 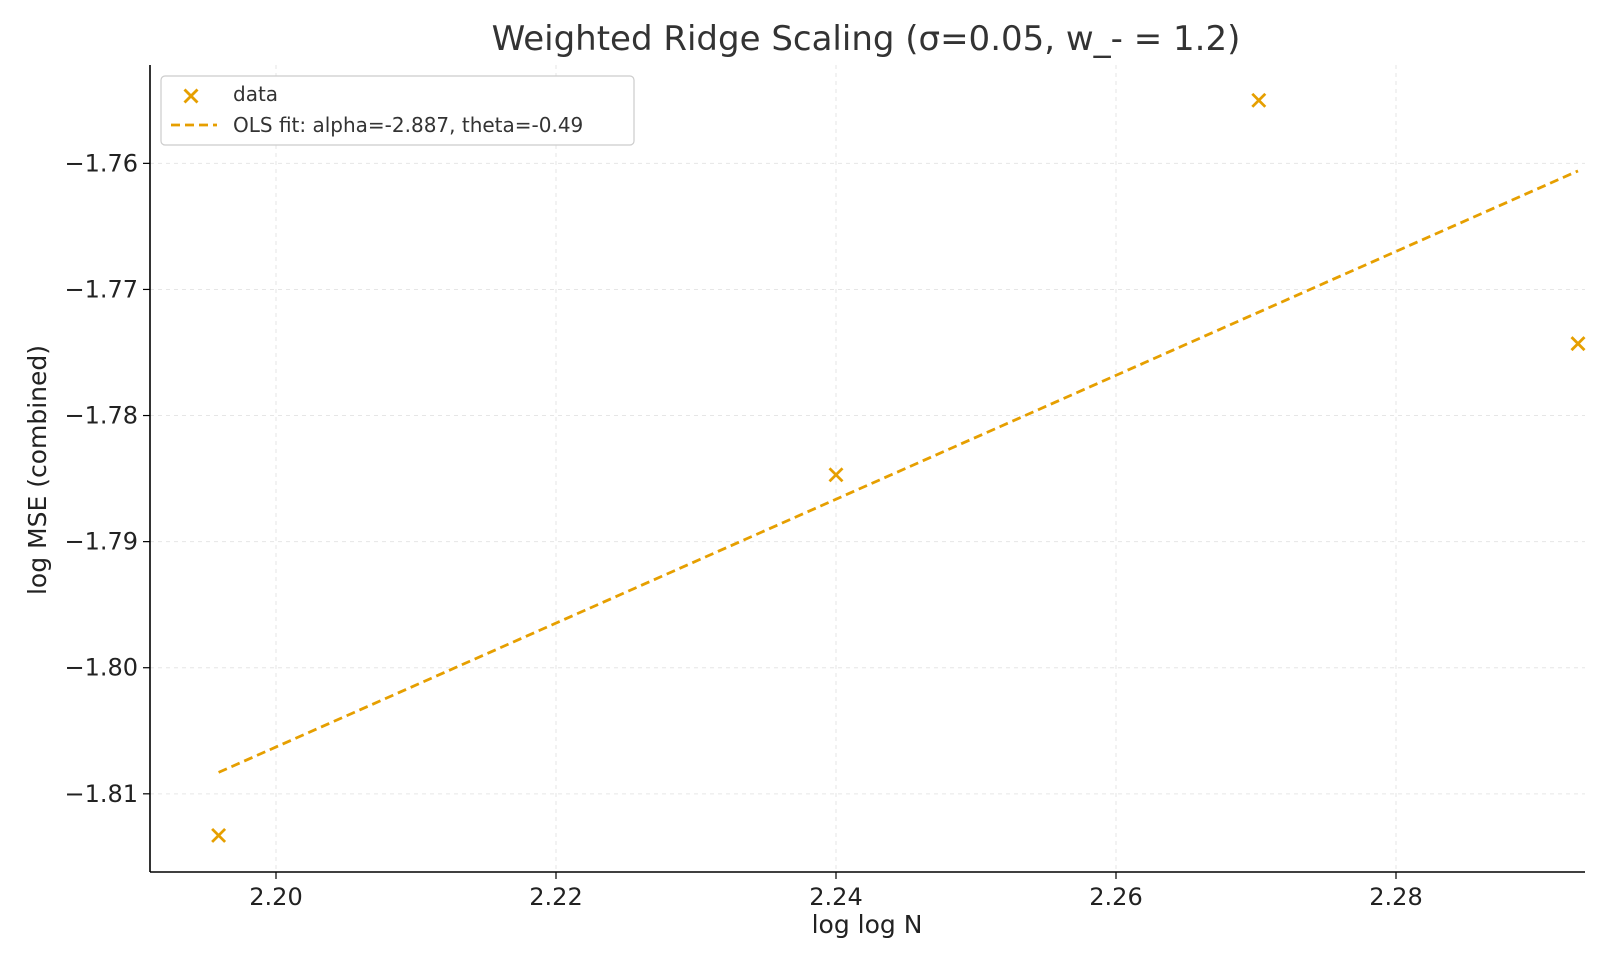 I want to click on x-tick-label: 2.26, so click(x=1115, y=897).